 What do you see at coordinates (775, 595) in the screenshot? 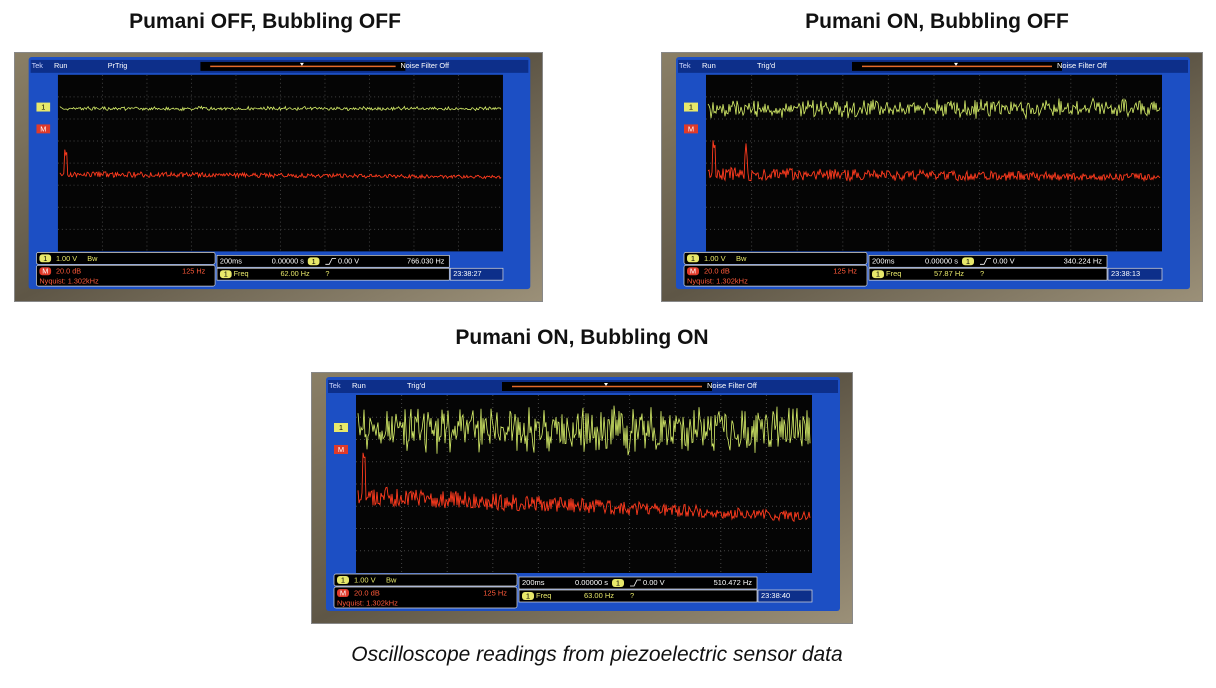
I see `screen-text: 23:38:40` at bounding box center [775, 595].